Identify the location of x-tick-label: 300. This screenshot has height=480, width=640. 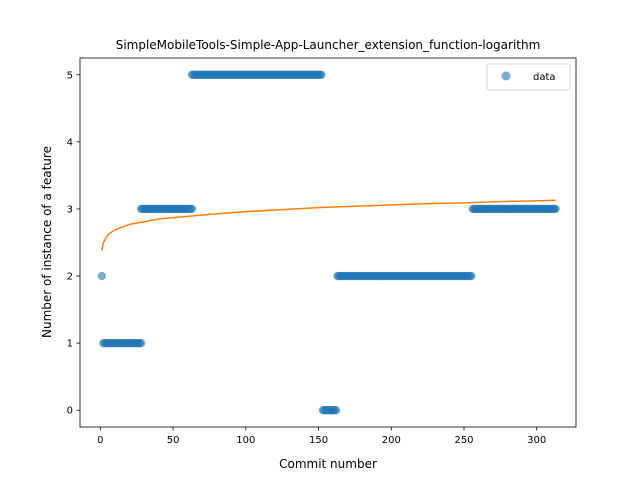
(536, 440).